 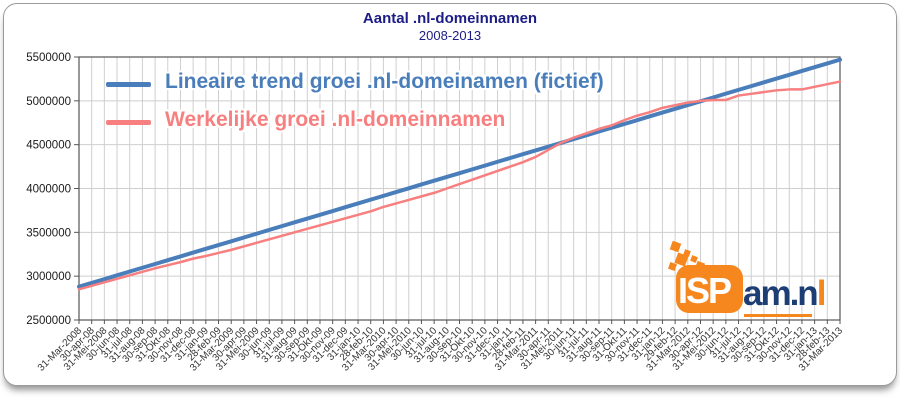 What do you see at coordinates (128, 122) in the screenshot?
I see `legend-swatch-actual-line` at bounding box center [128, 122].